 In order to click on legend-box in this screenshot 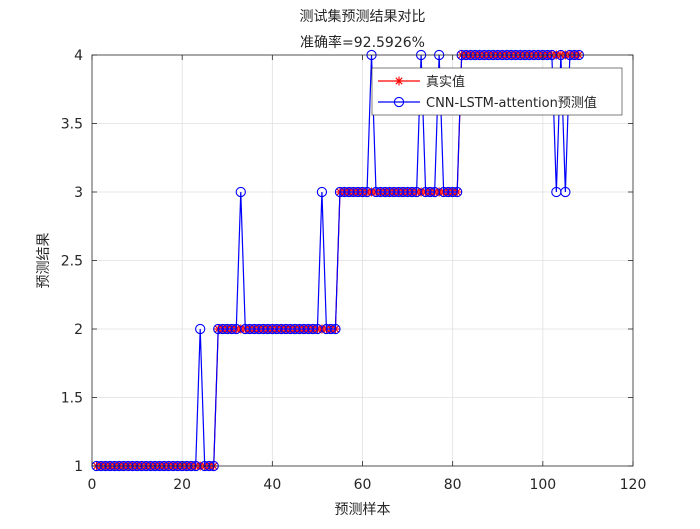, I will do `click(497, 91)`.